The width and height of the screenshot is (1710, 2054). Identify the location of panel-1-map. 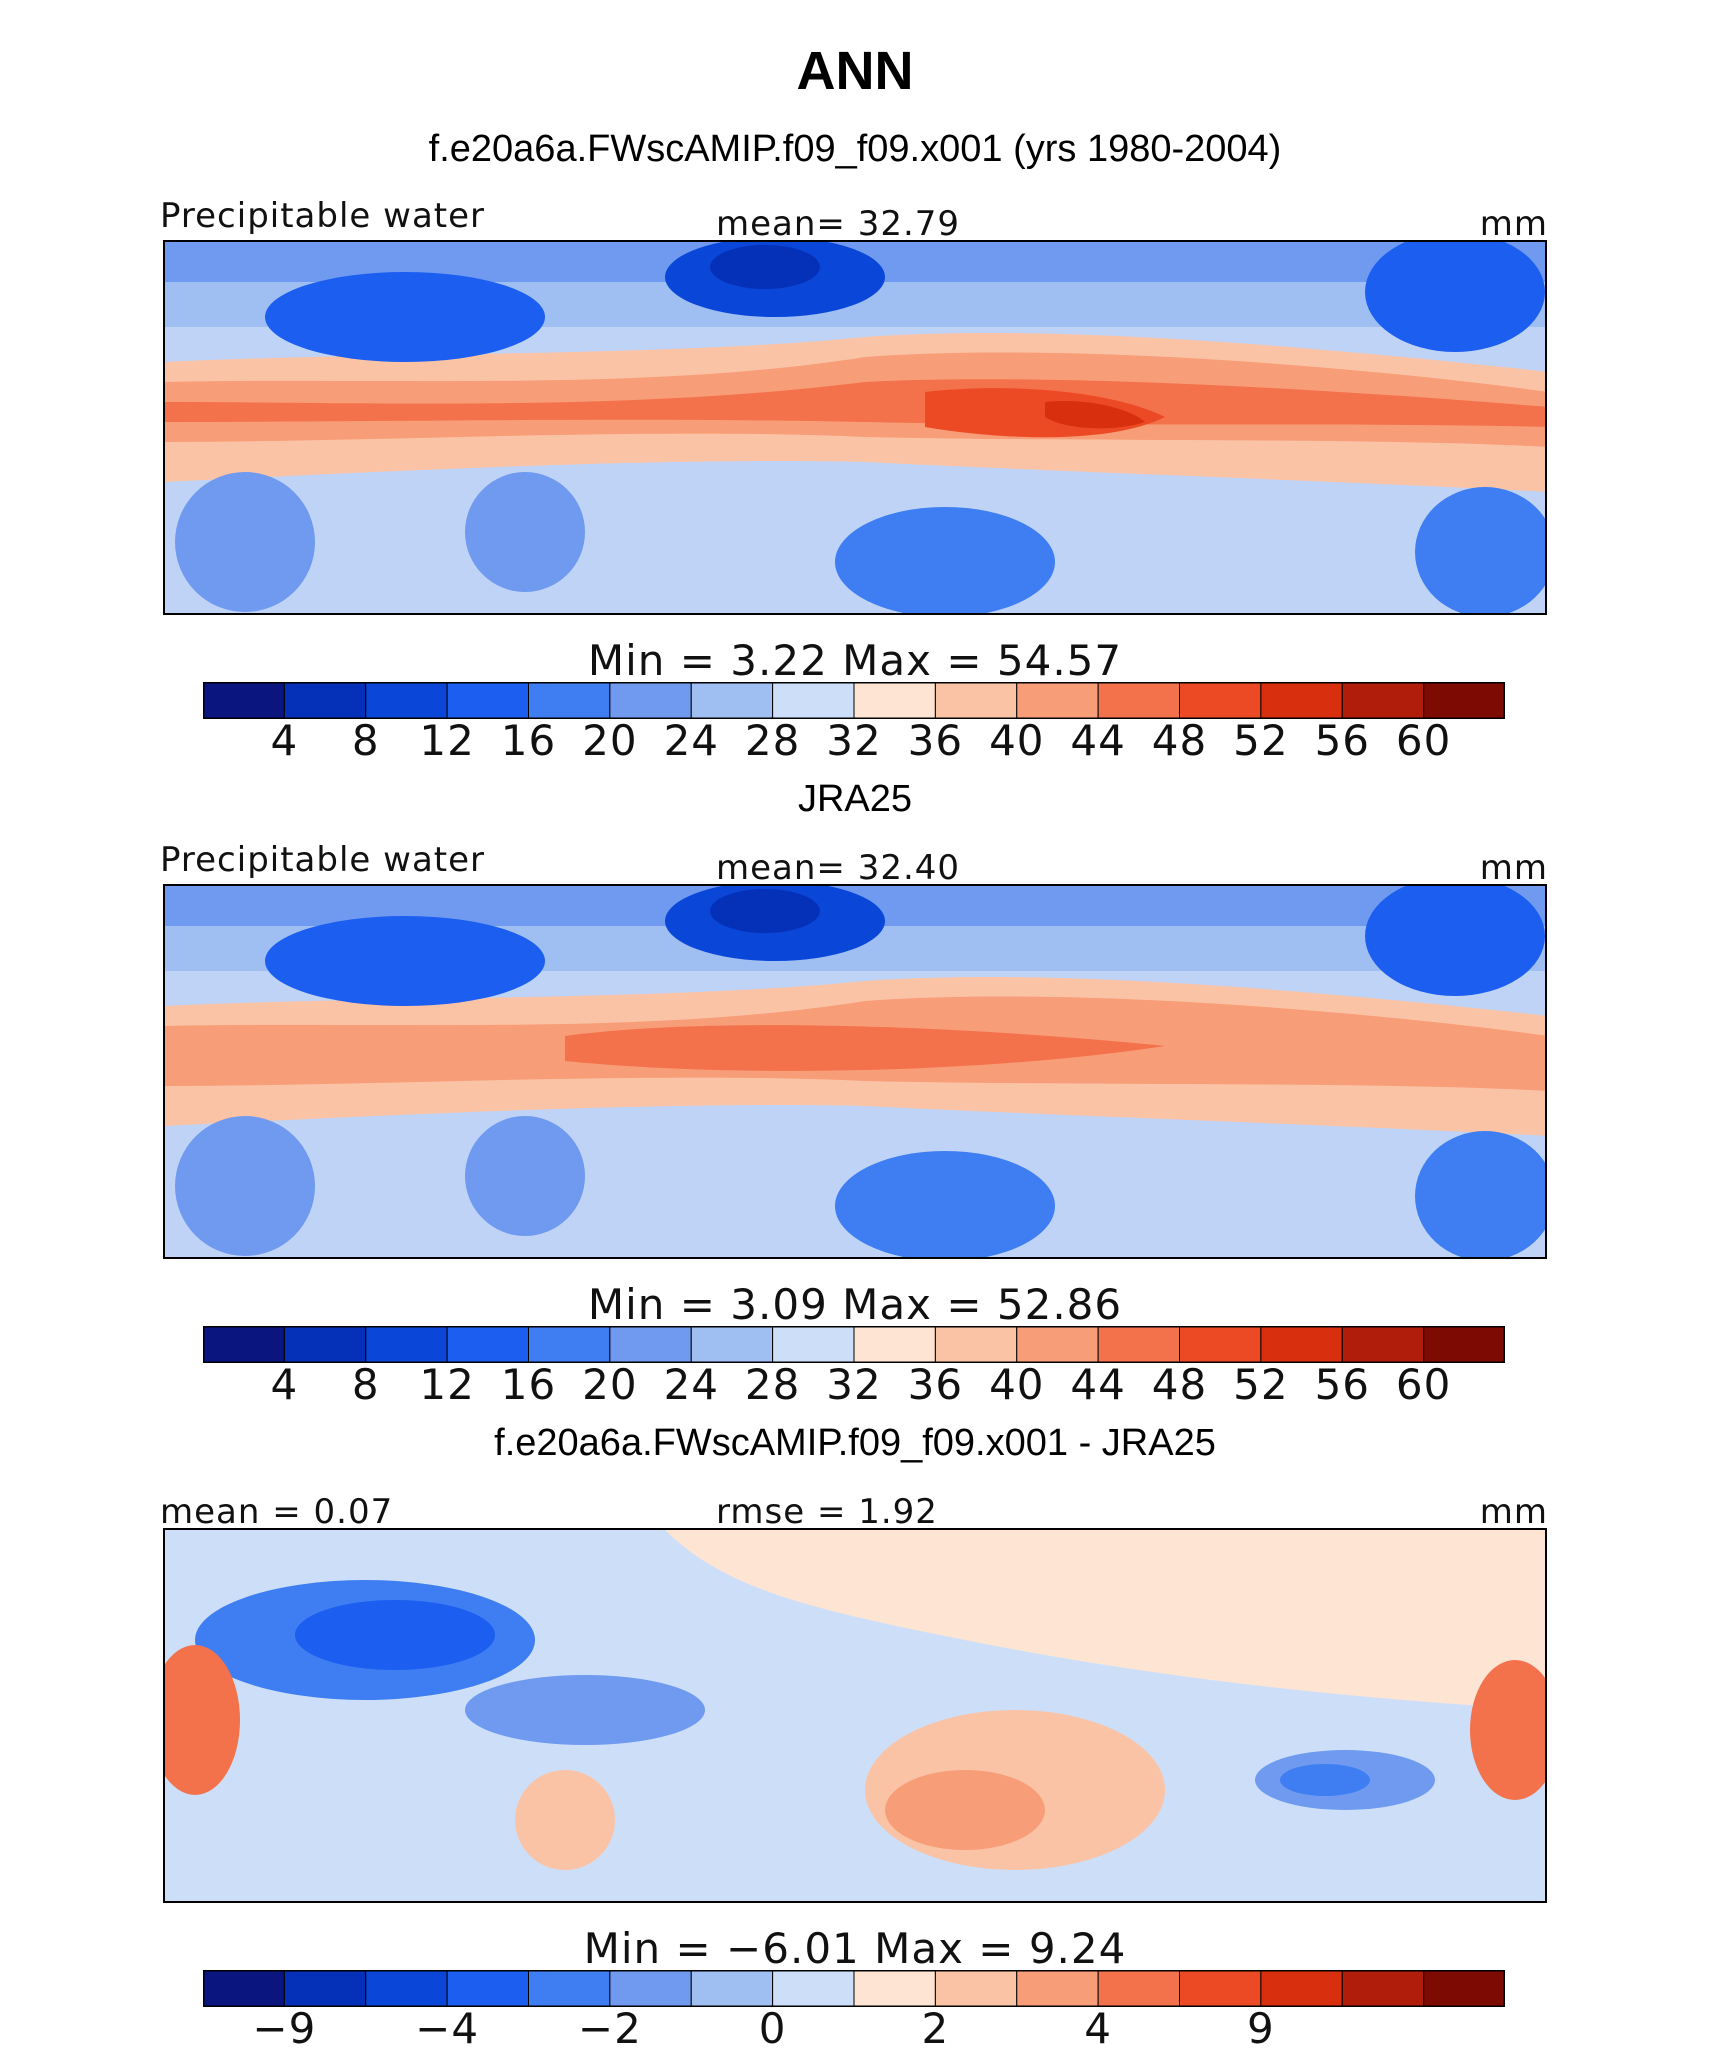
(855, 427).